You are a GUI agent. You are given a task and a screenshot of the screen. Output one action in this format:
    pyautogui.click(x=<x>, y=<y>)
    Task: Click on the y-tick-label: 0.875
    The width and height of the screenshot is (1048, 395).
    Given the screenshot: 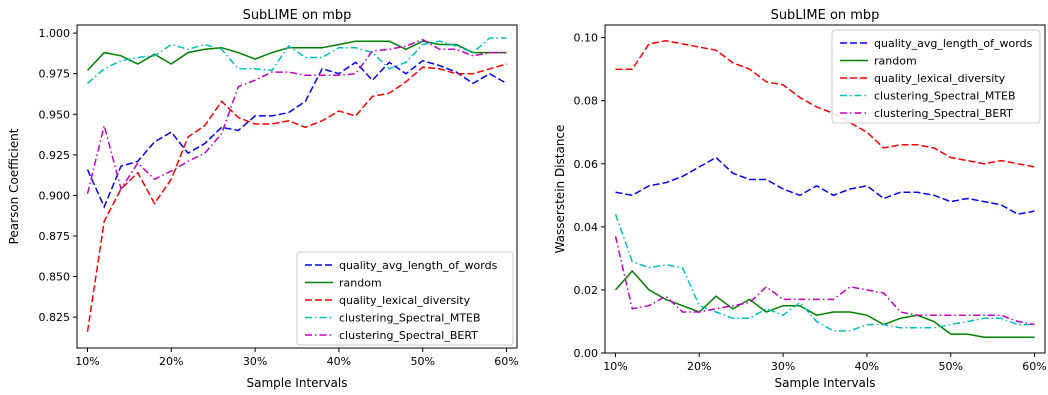 What is the action you would take?
    pyautogui.click(x=55, y=236)
    